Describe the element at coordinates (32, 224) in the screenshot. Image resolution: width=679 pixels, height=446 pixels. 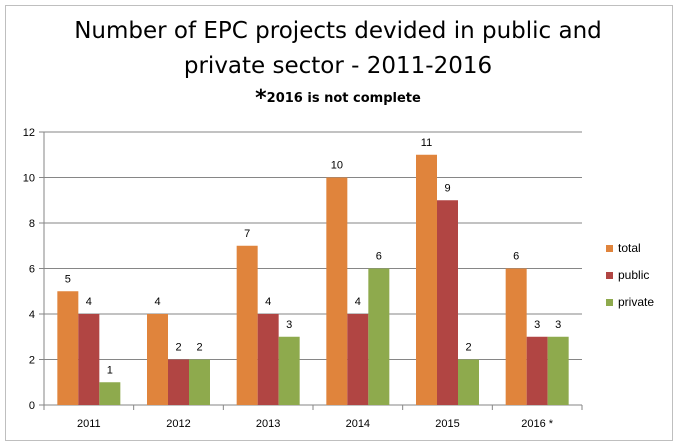
I see `y-tick-label: 8` at that location.